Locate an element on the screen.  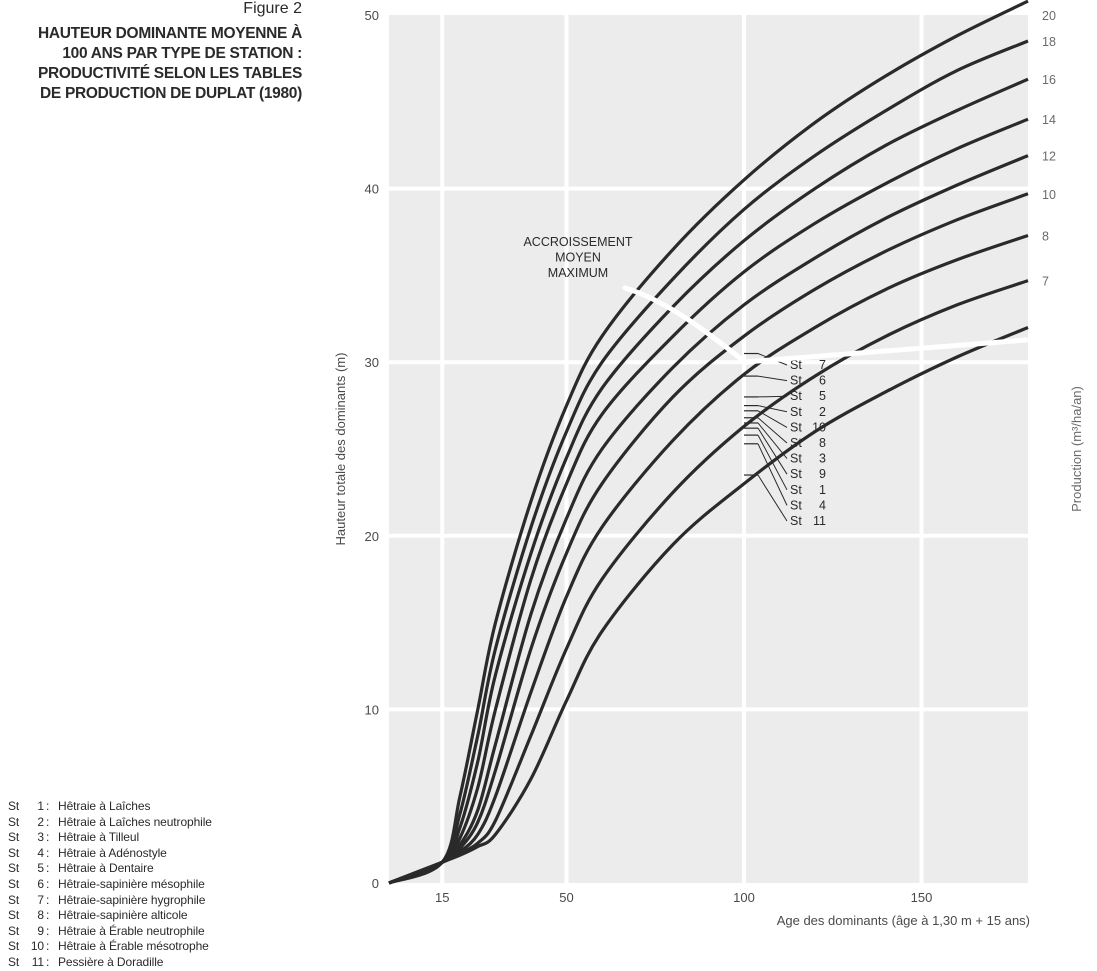
production-label: 8 is located at coordinates (1045, 236).